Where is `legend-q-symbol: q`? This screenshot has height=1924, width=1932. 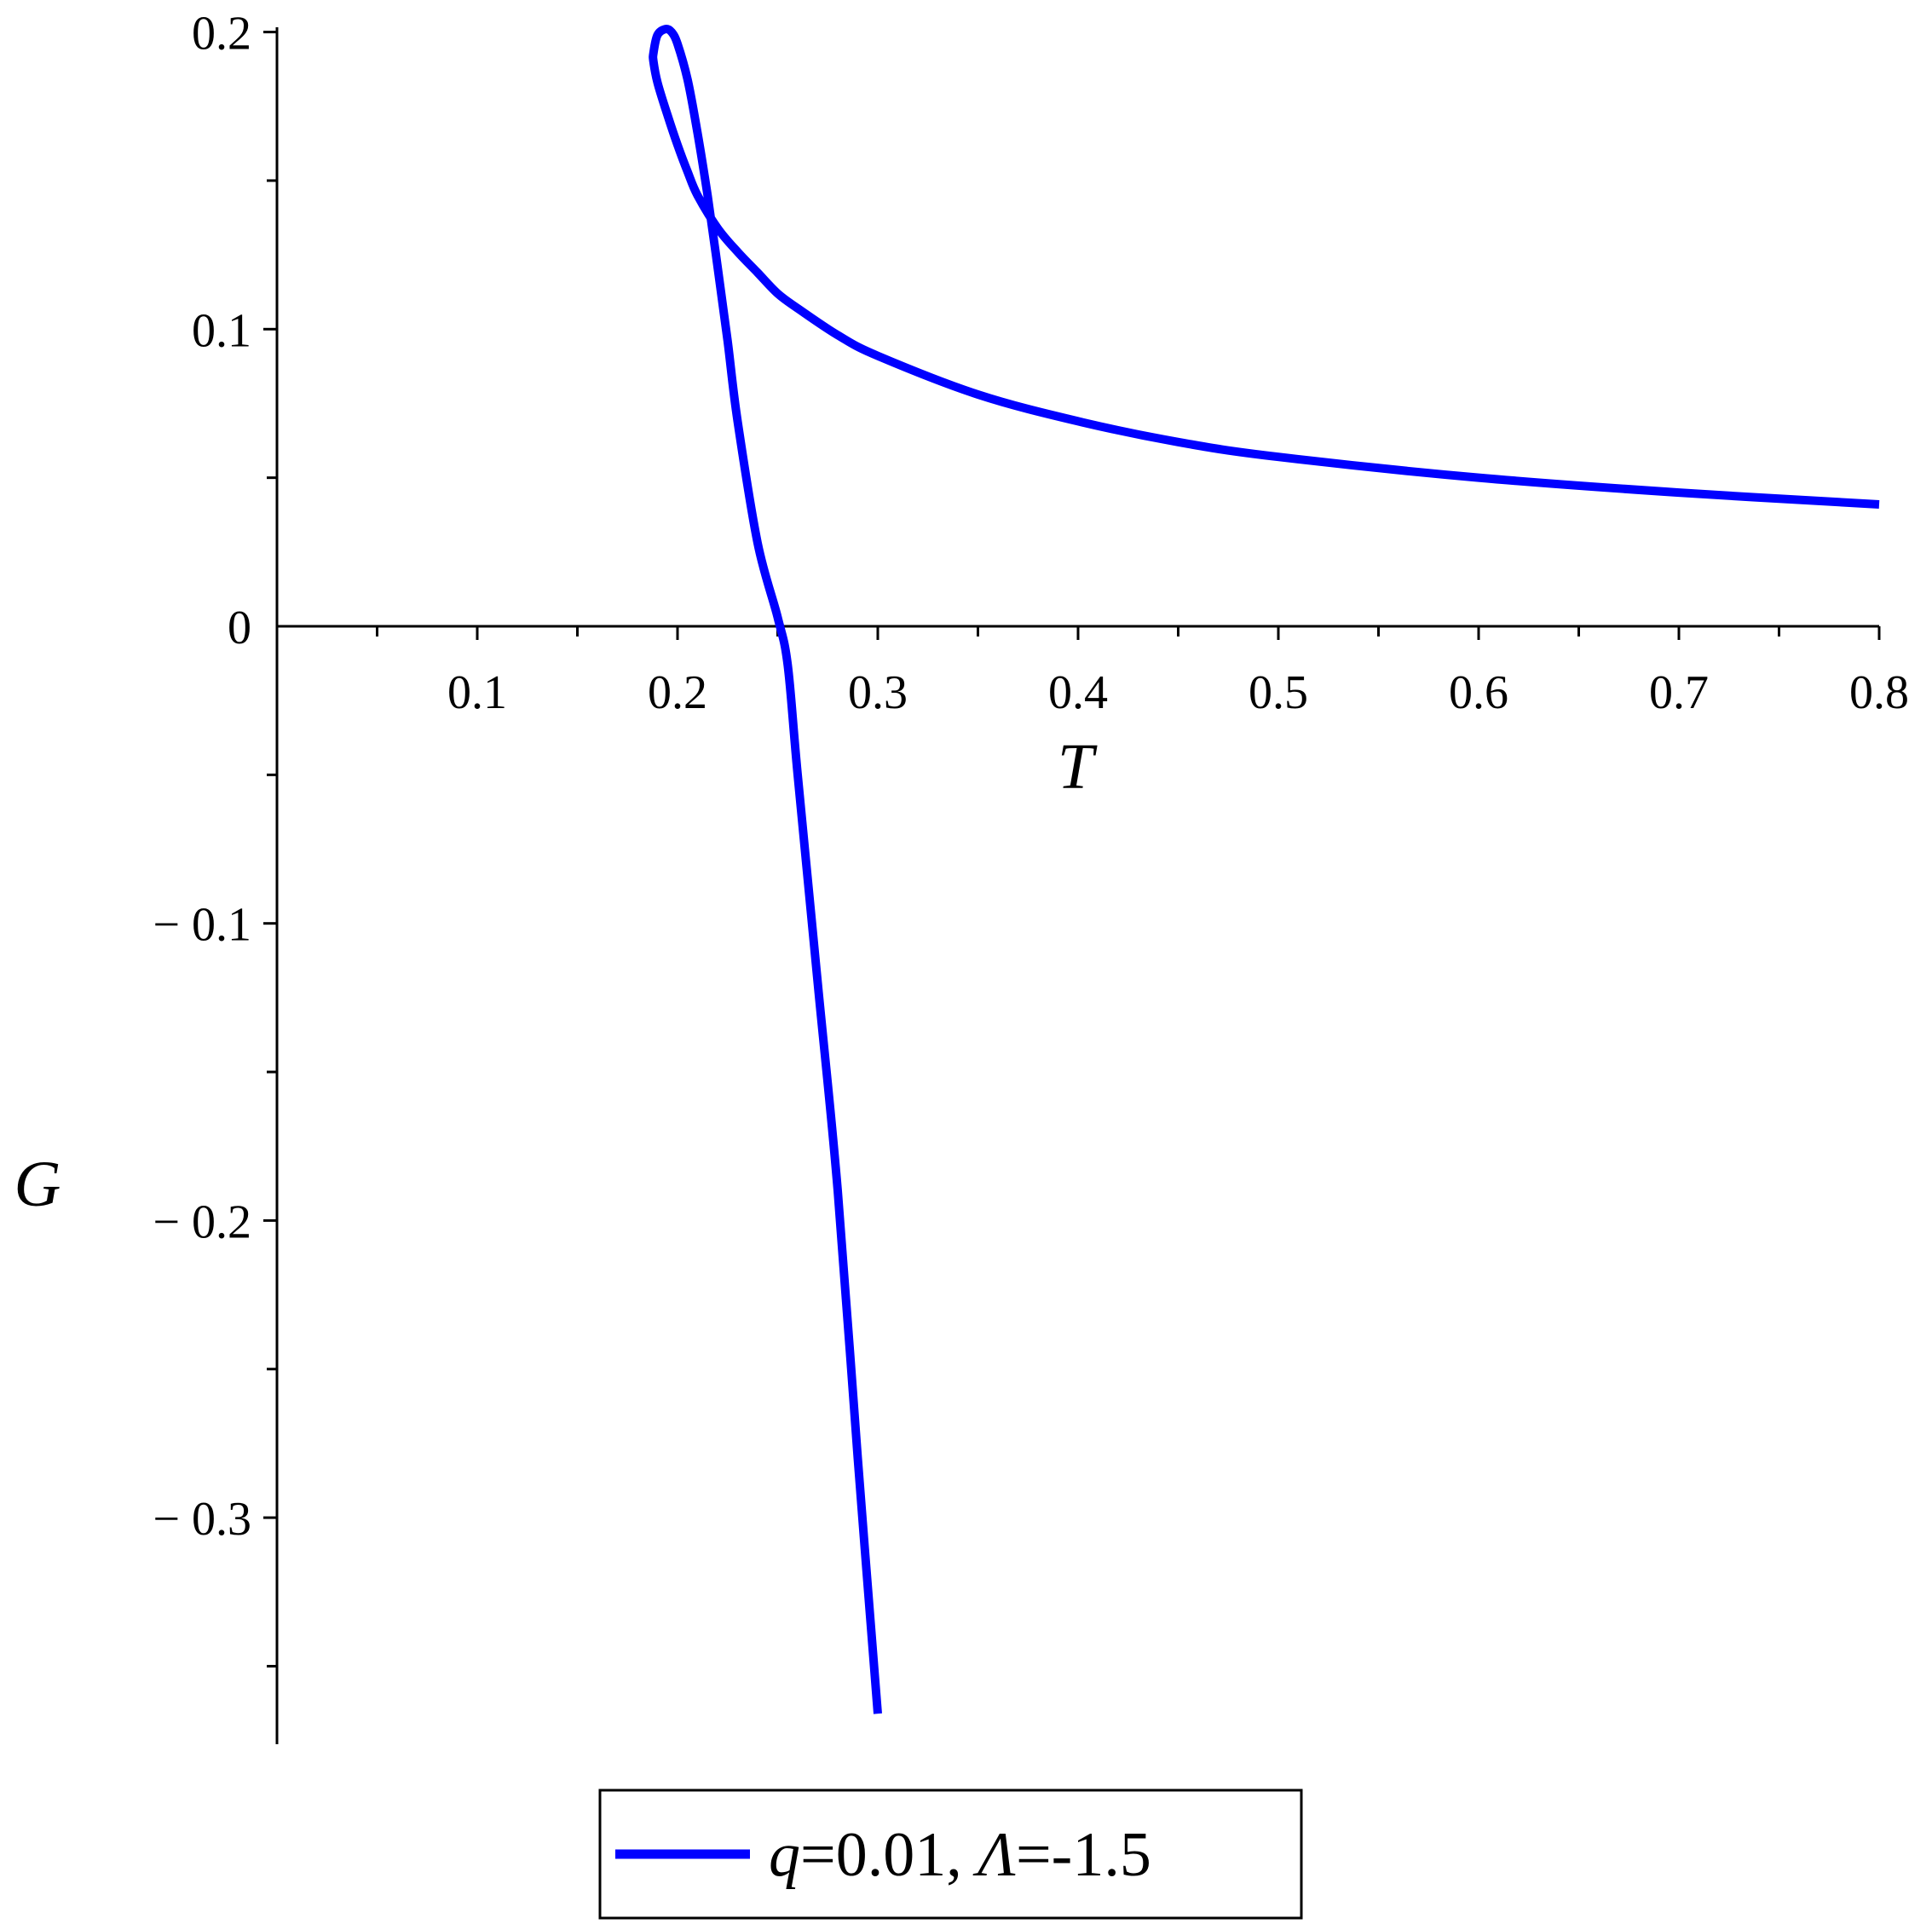
legend-q-symbol: q is located at coordinates (785, 1855).